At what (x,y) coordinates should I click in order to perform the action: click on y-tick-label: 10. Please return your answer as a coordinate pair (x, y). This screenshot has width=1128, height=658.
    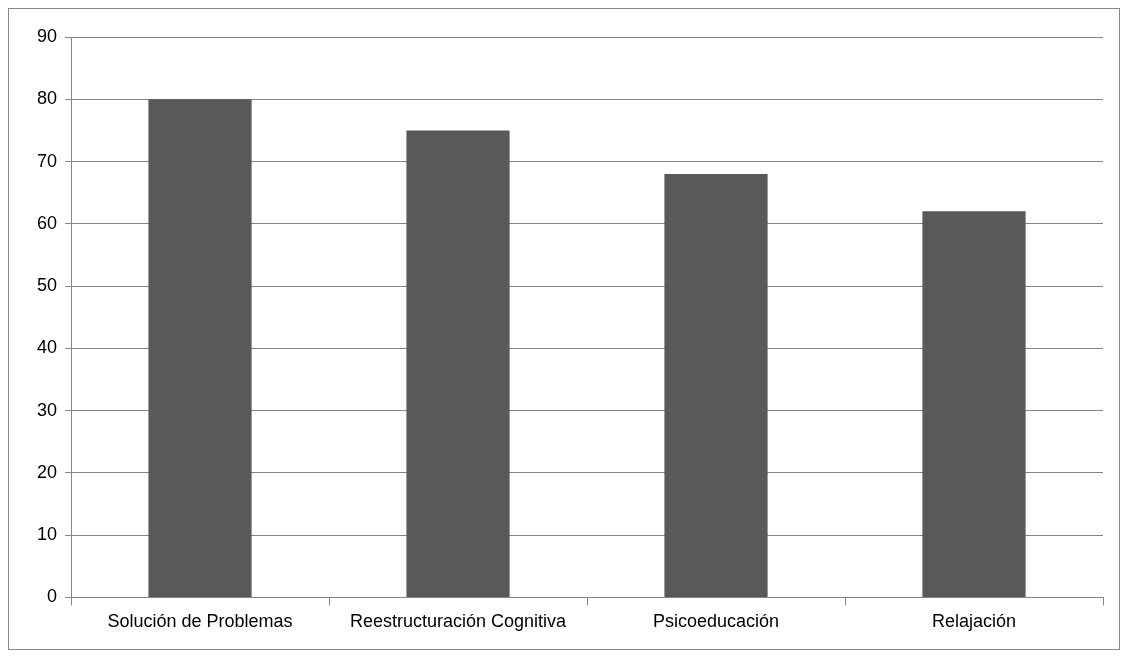
    Looking at the image, I should click on (47, 534).